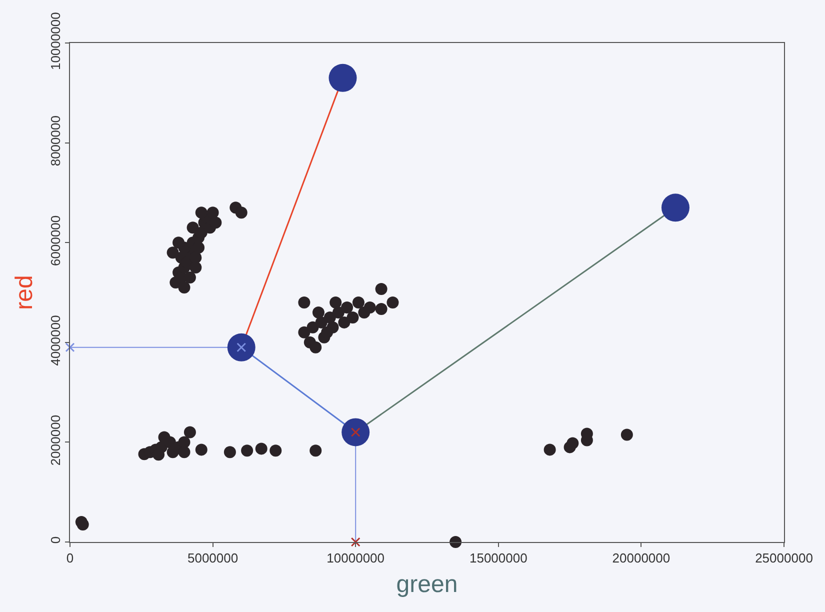 Image resolution: width=825 pixels, height=612 pixels. What do you see at coordinates (55, 540) in the screenshot?
I see `y-tick-label: 0` at bounding box center [55, 540].